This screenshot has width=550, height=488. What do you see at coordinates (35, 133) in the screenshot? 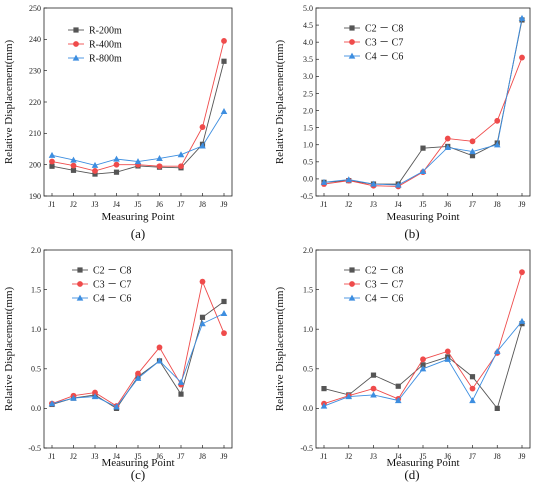
I see `y-tick-label: 210` at bounding box center [35, 133].